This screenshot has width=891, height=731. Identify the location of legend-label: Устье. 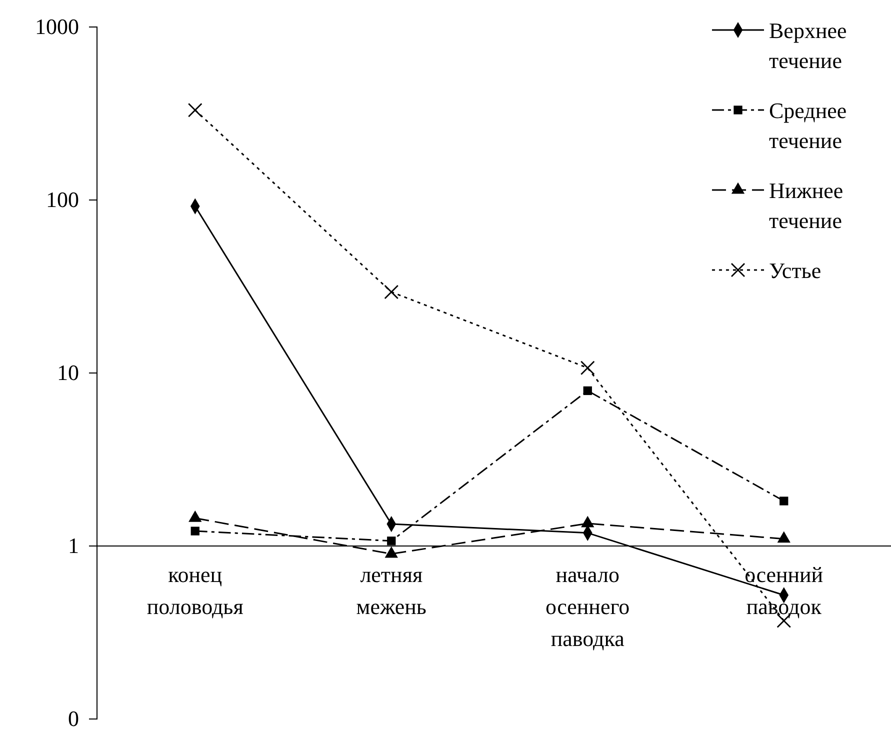
(795, 270).